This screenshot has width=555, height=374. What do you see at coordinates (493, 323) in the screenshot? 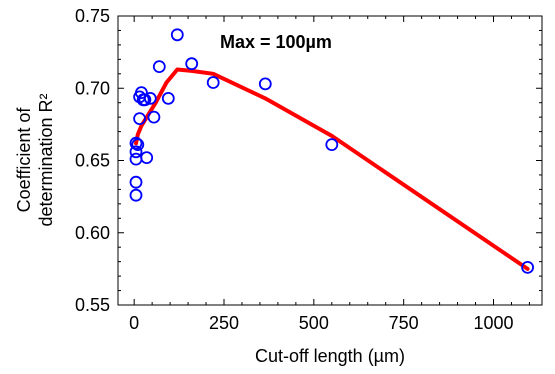
I see `x-tick-label: 1000` at bounding box center [493, 323].